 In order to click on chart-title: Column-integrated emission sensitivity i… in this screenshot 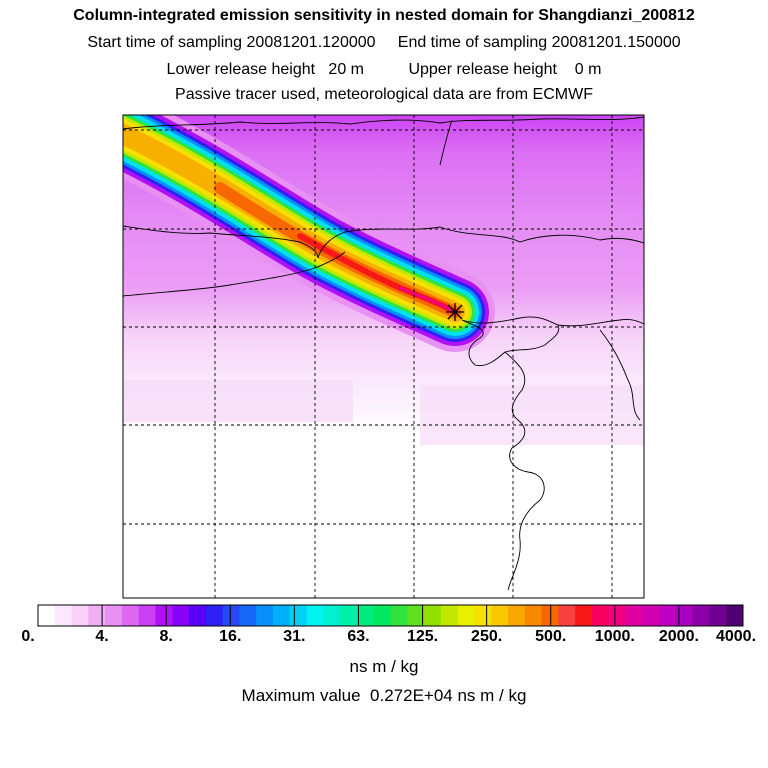, I will do `click(384, 15)`.